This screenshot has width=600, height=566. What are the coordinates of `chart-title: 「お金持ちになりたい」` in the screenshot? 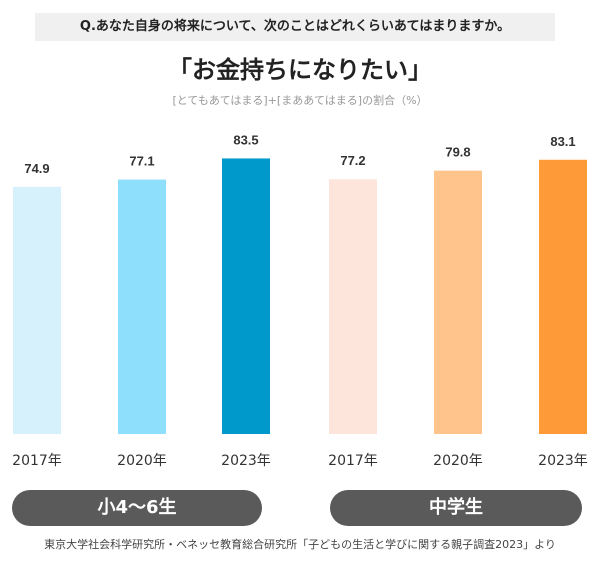 It's located at (300, 70).